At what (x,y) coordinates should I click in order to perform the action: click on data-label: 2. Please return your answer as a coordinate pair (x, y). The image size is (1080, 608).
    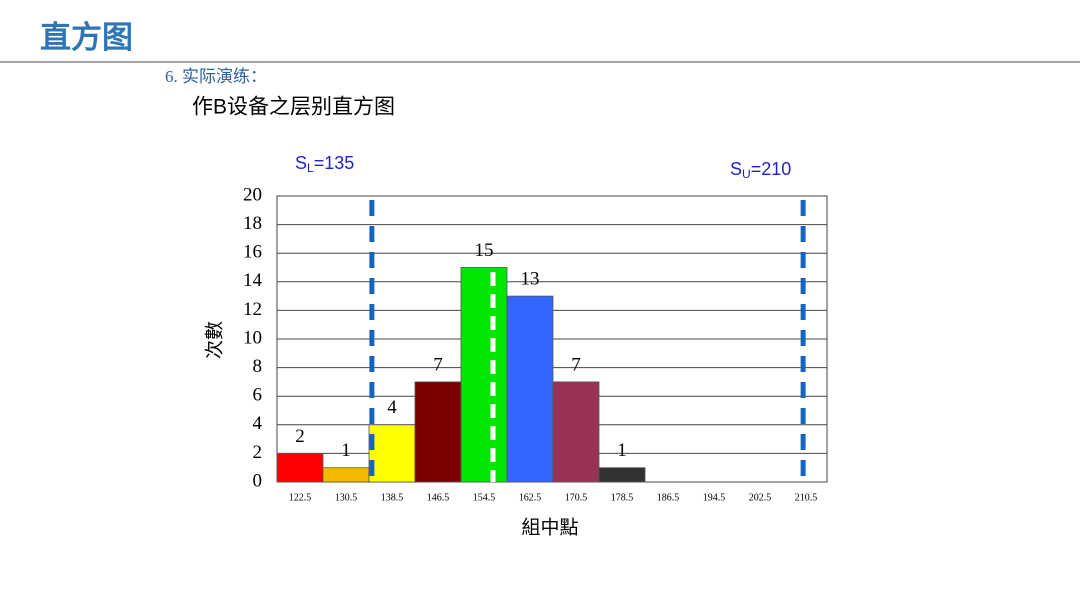
    Looking at the image, I should click on (300, 436).